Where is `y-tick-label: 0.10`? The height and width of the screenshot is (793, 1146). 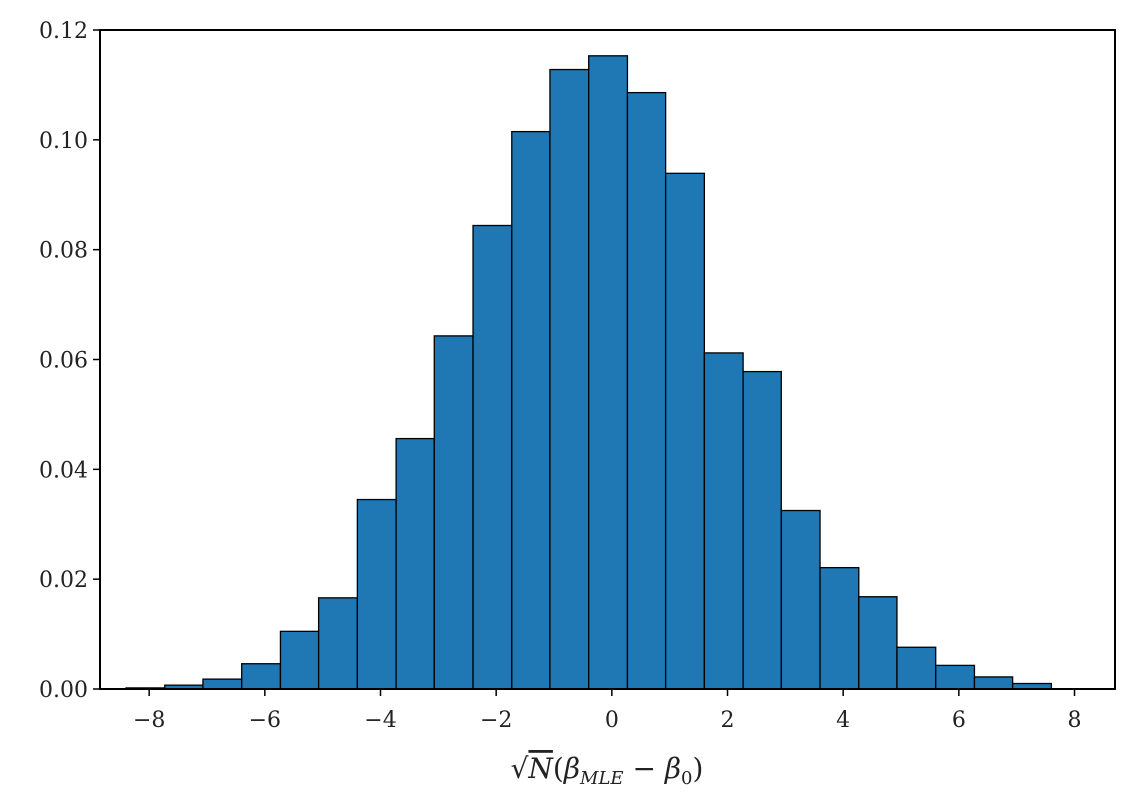 y-tick-label: 0.10 is located at coordinates (63, 141).